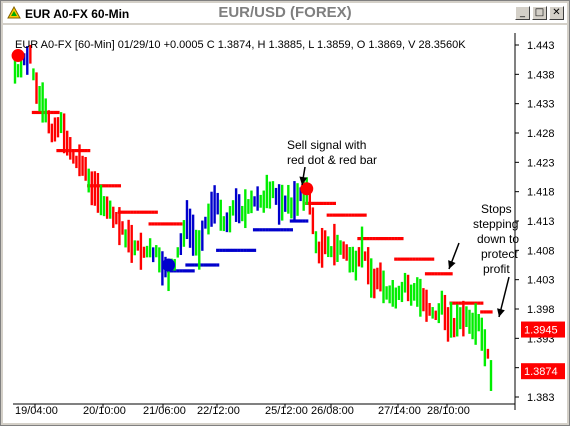 This screenshot has height=426, width=570. I want to click on close-button: ✕, so click(556, 13).